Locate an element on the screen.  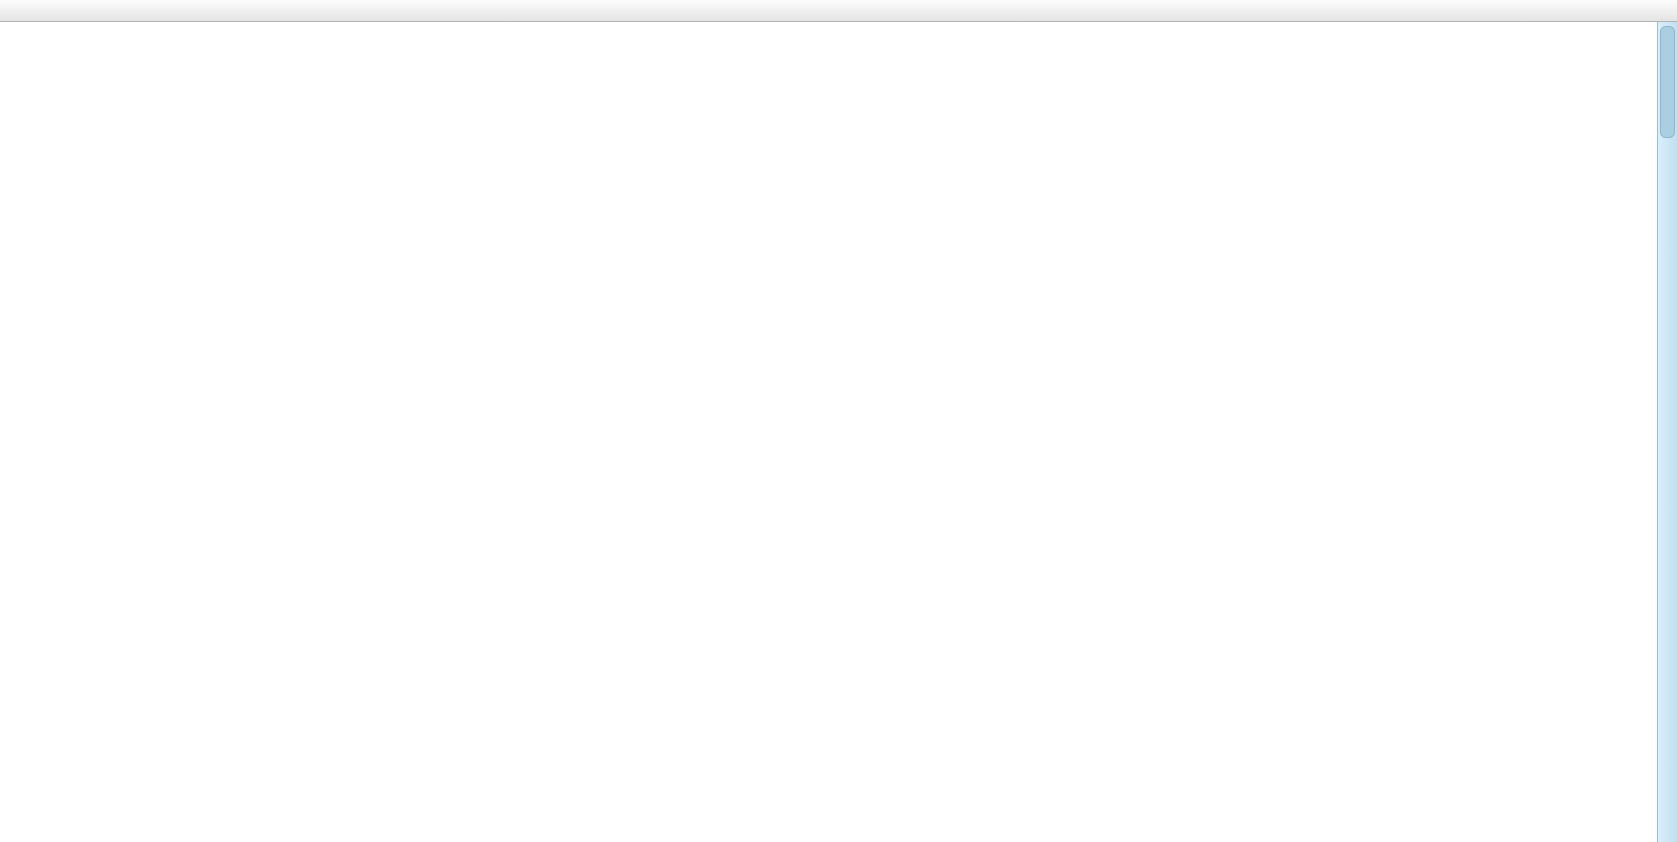
scrollbar-thumb is located at coordinates (1667, 82).